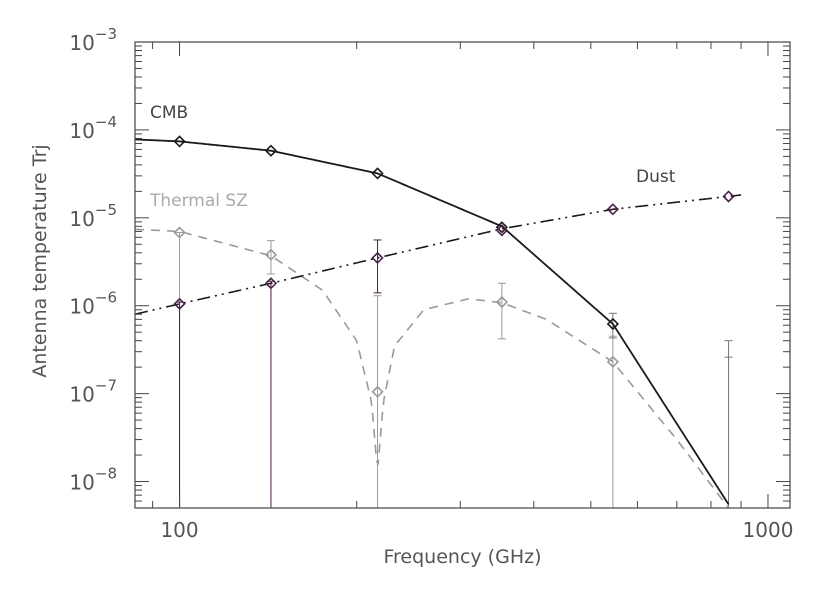 The image size is (830, 593). What do you see at coordinates (768, 530) in the screenshot?
I see `x-tick-label-1: 1000` at bounding box center [768, 530].